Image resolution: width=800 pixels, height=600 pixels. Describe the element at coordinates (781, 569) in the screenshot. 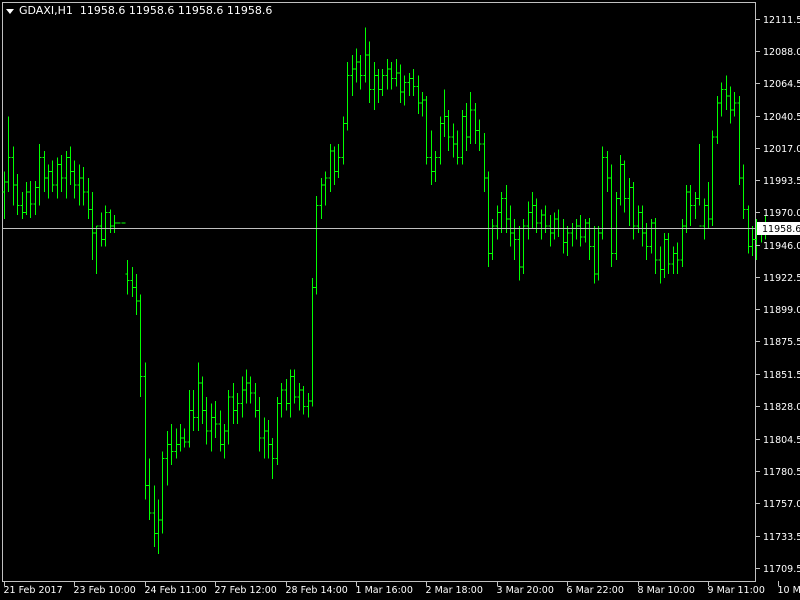

I see `price-tick-label: 11709.5` at that location.